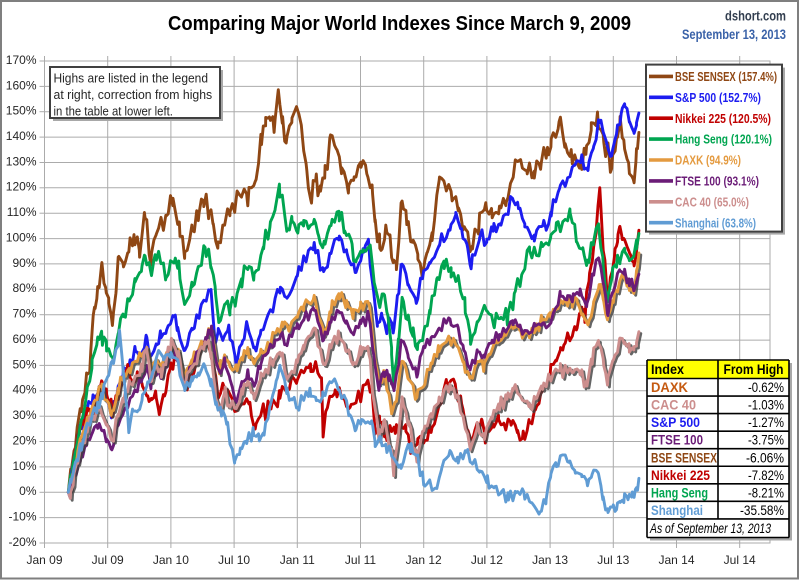 This screenshot has height=581, width=800. Describe the element at coordinates (133, 94) in the screenshot. I see `svg-text:at right, correction from high: at right, correction from highs` at that location.